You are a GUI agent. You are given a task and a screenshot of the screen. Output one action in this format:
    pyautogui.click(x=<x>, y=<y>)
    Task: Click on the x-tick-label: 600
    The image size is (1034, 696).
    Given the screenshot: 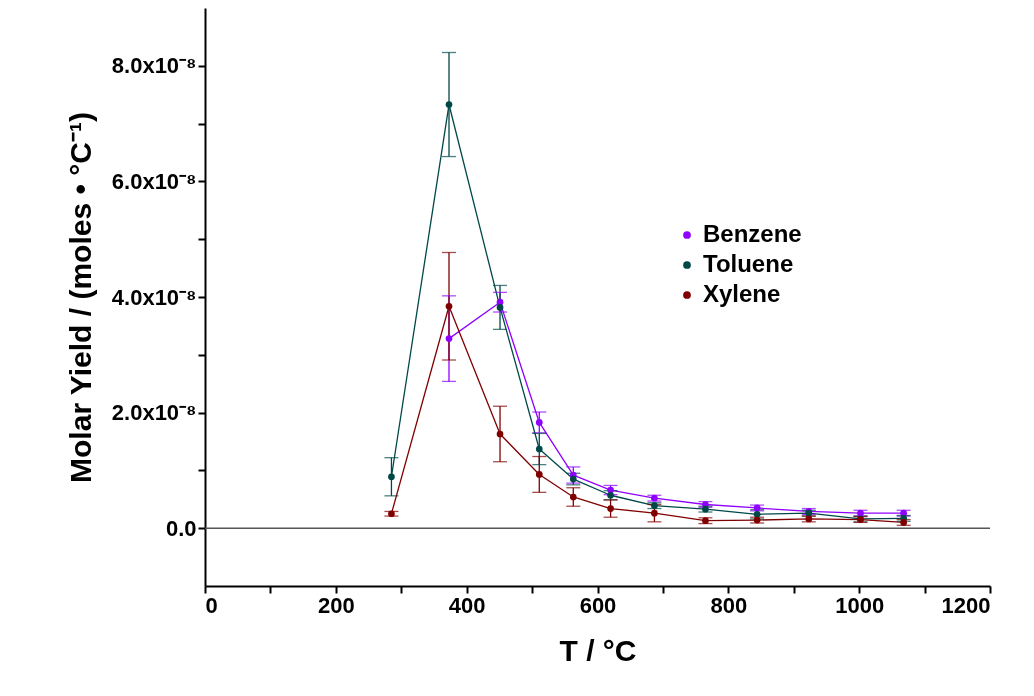 What is the action you would take?
    pyautogui.click(x=598, y=605)
    